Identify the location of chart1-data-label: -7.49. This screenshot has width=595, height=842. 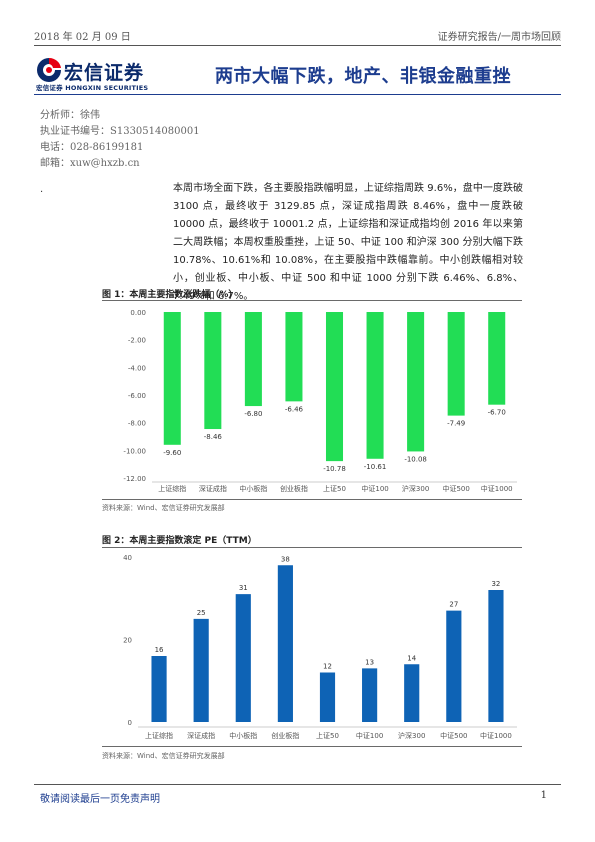
(456, 424).